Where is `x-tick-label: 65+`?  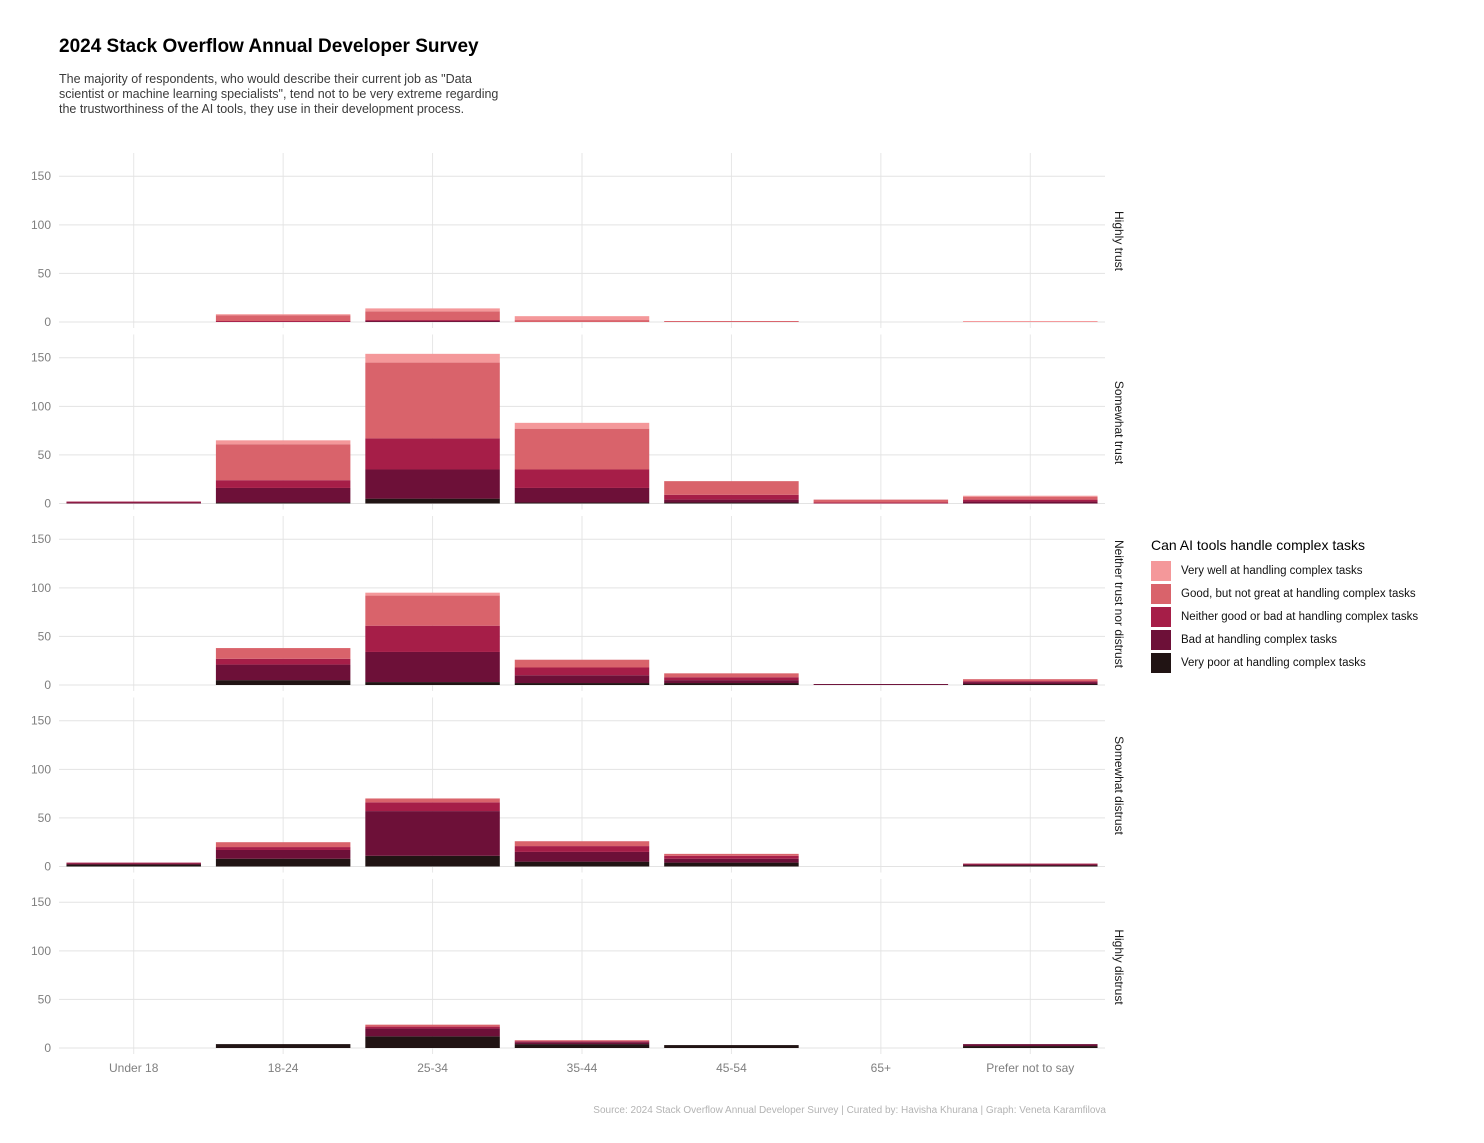 x-tick-label: 65+ is located at coordinates (881, 1068).